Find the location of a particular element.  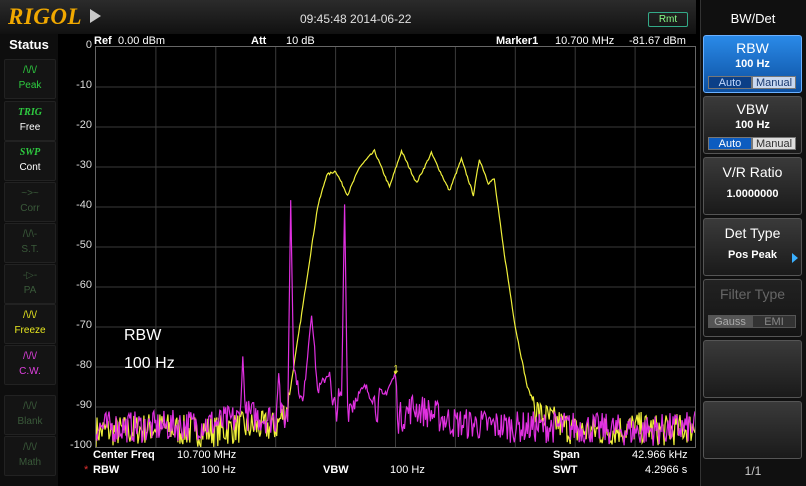

swp-text-icon: SWP is located at coordinates (30, 152).